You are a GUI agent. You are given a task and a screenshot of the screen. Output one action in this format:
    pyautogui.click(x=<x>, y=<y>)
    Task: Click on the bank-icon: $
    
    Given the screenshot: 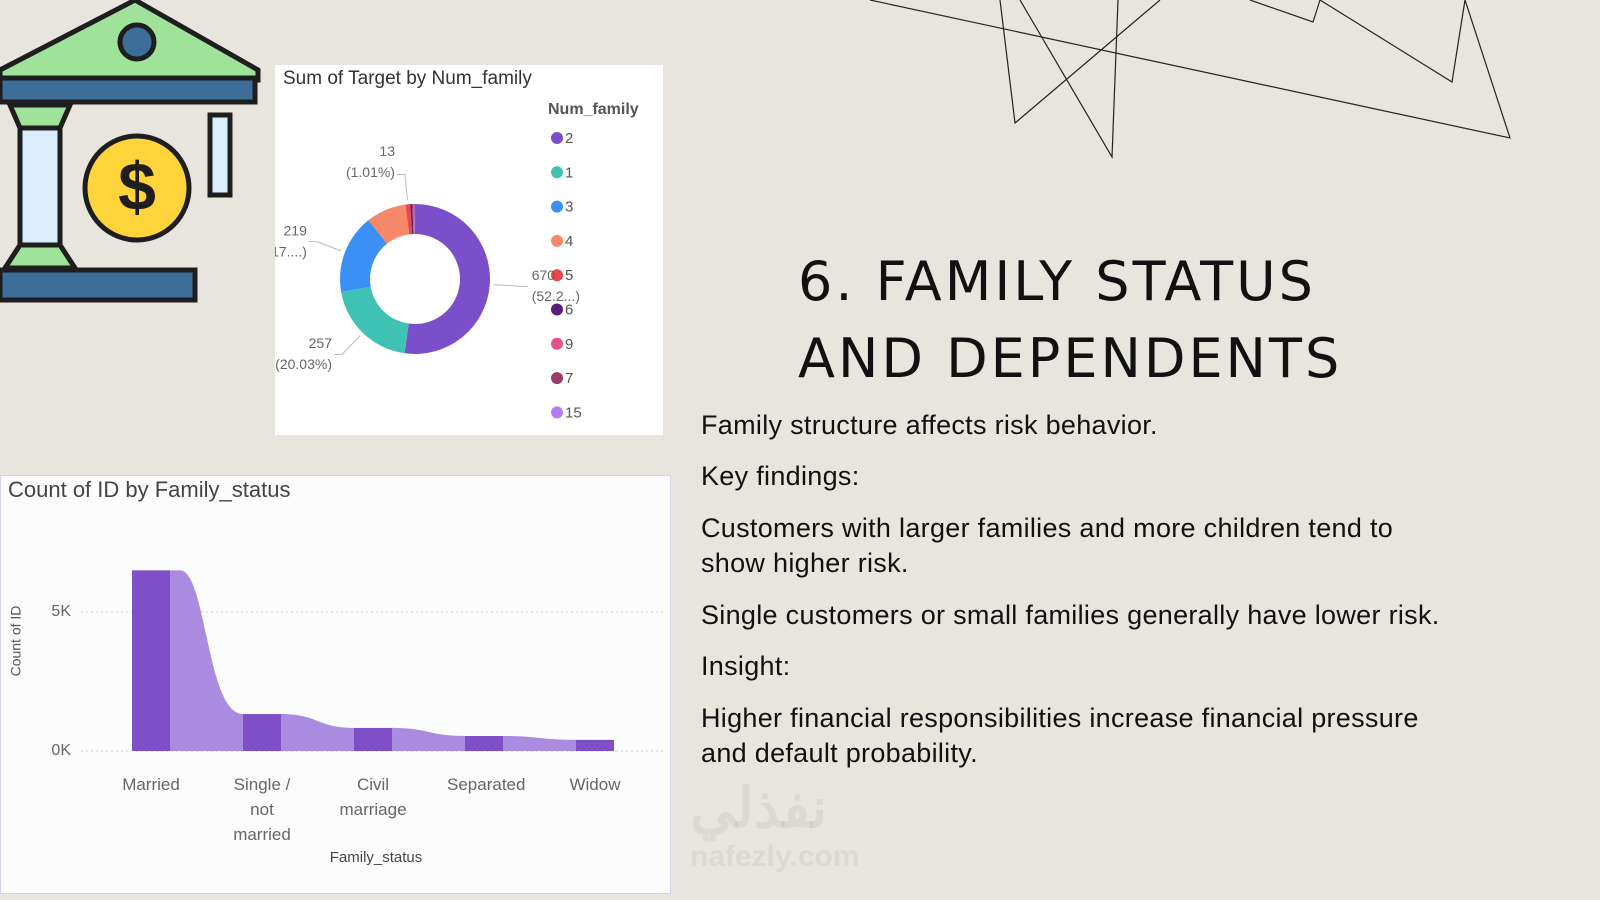 What is the action you would take?
    pyautogui.click(x=129, y=150)
    